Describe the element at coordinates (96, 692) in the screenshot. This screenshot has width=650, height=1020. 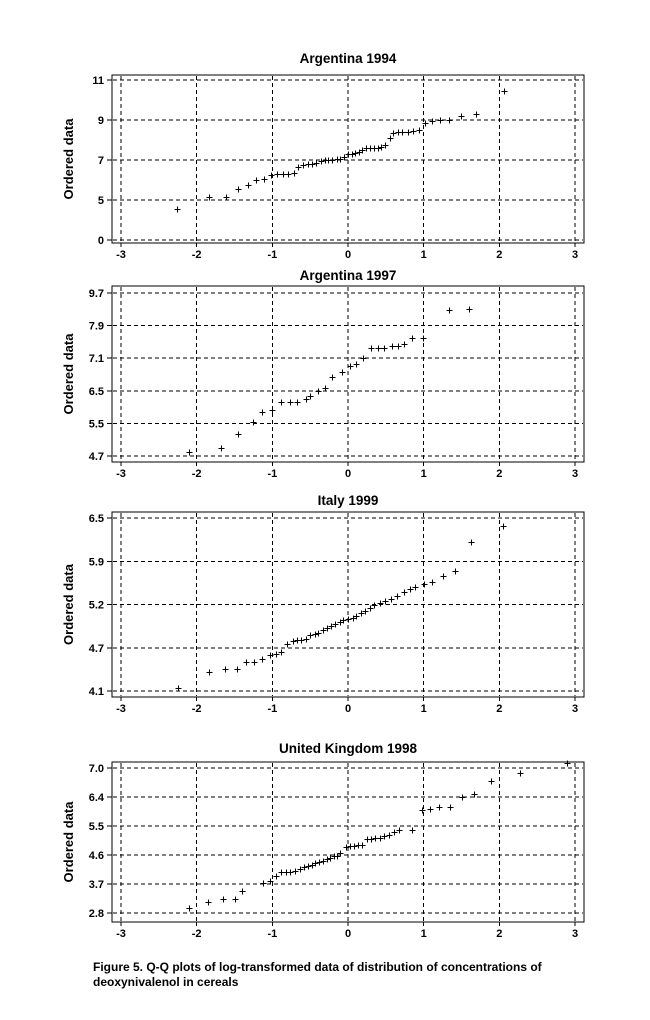
I see `y-tick-label: 4.1` at that location.